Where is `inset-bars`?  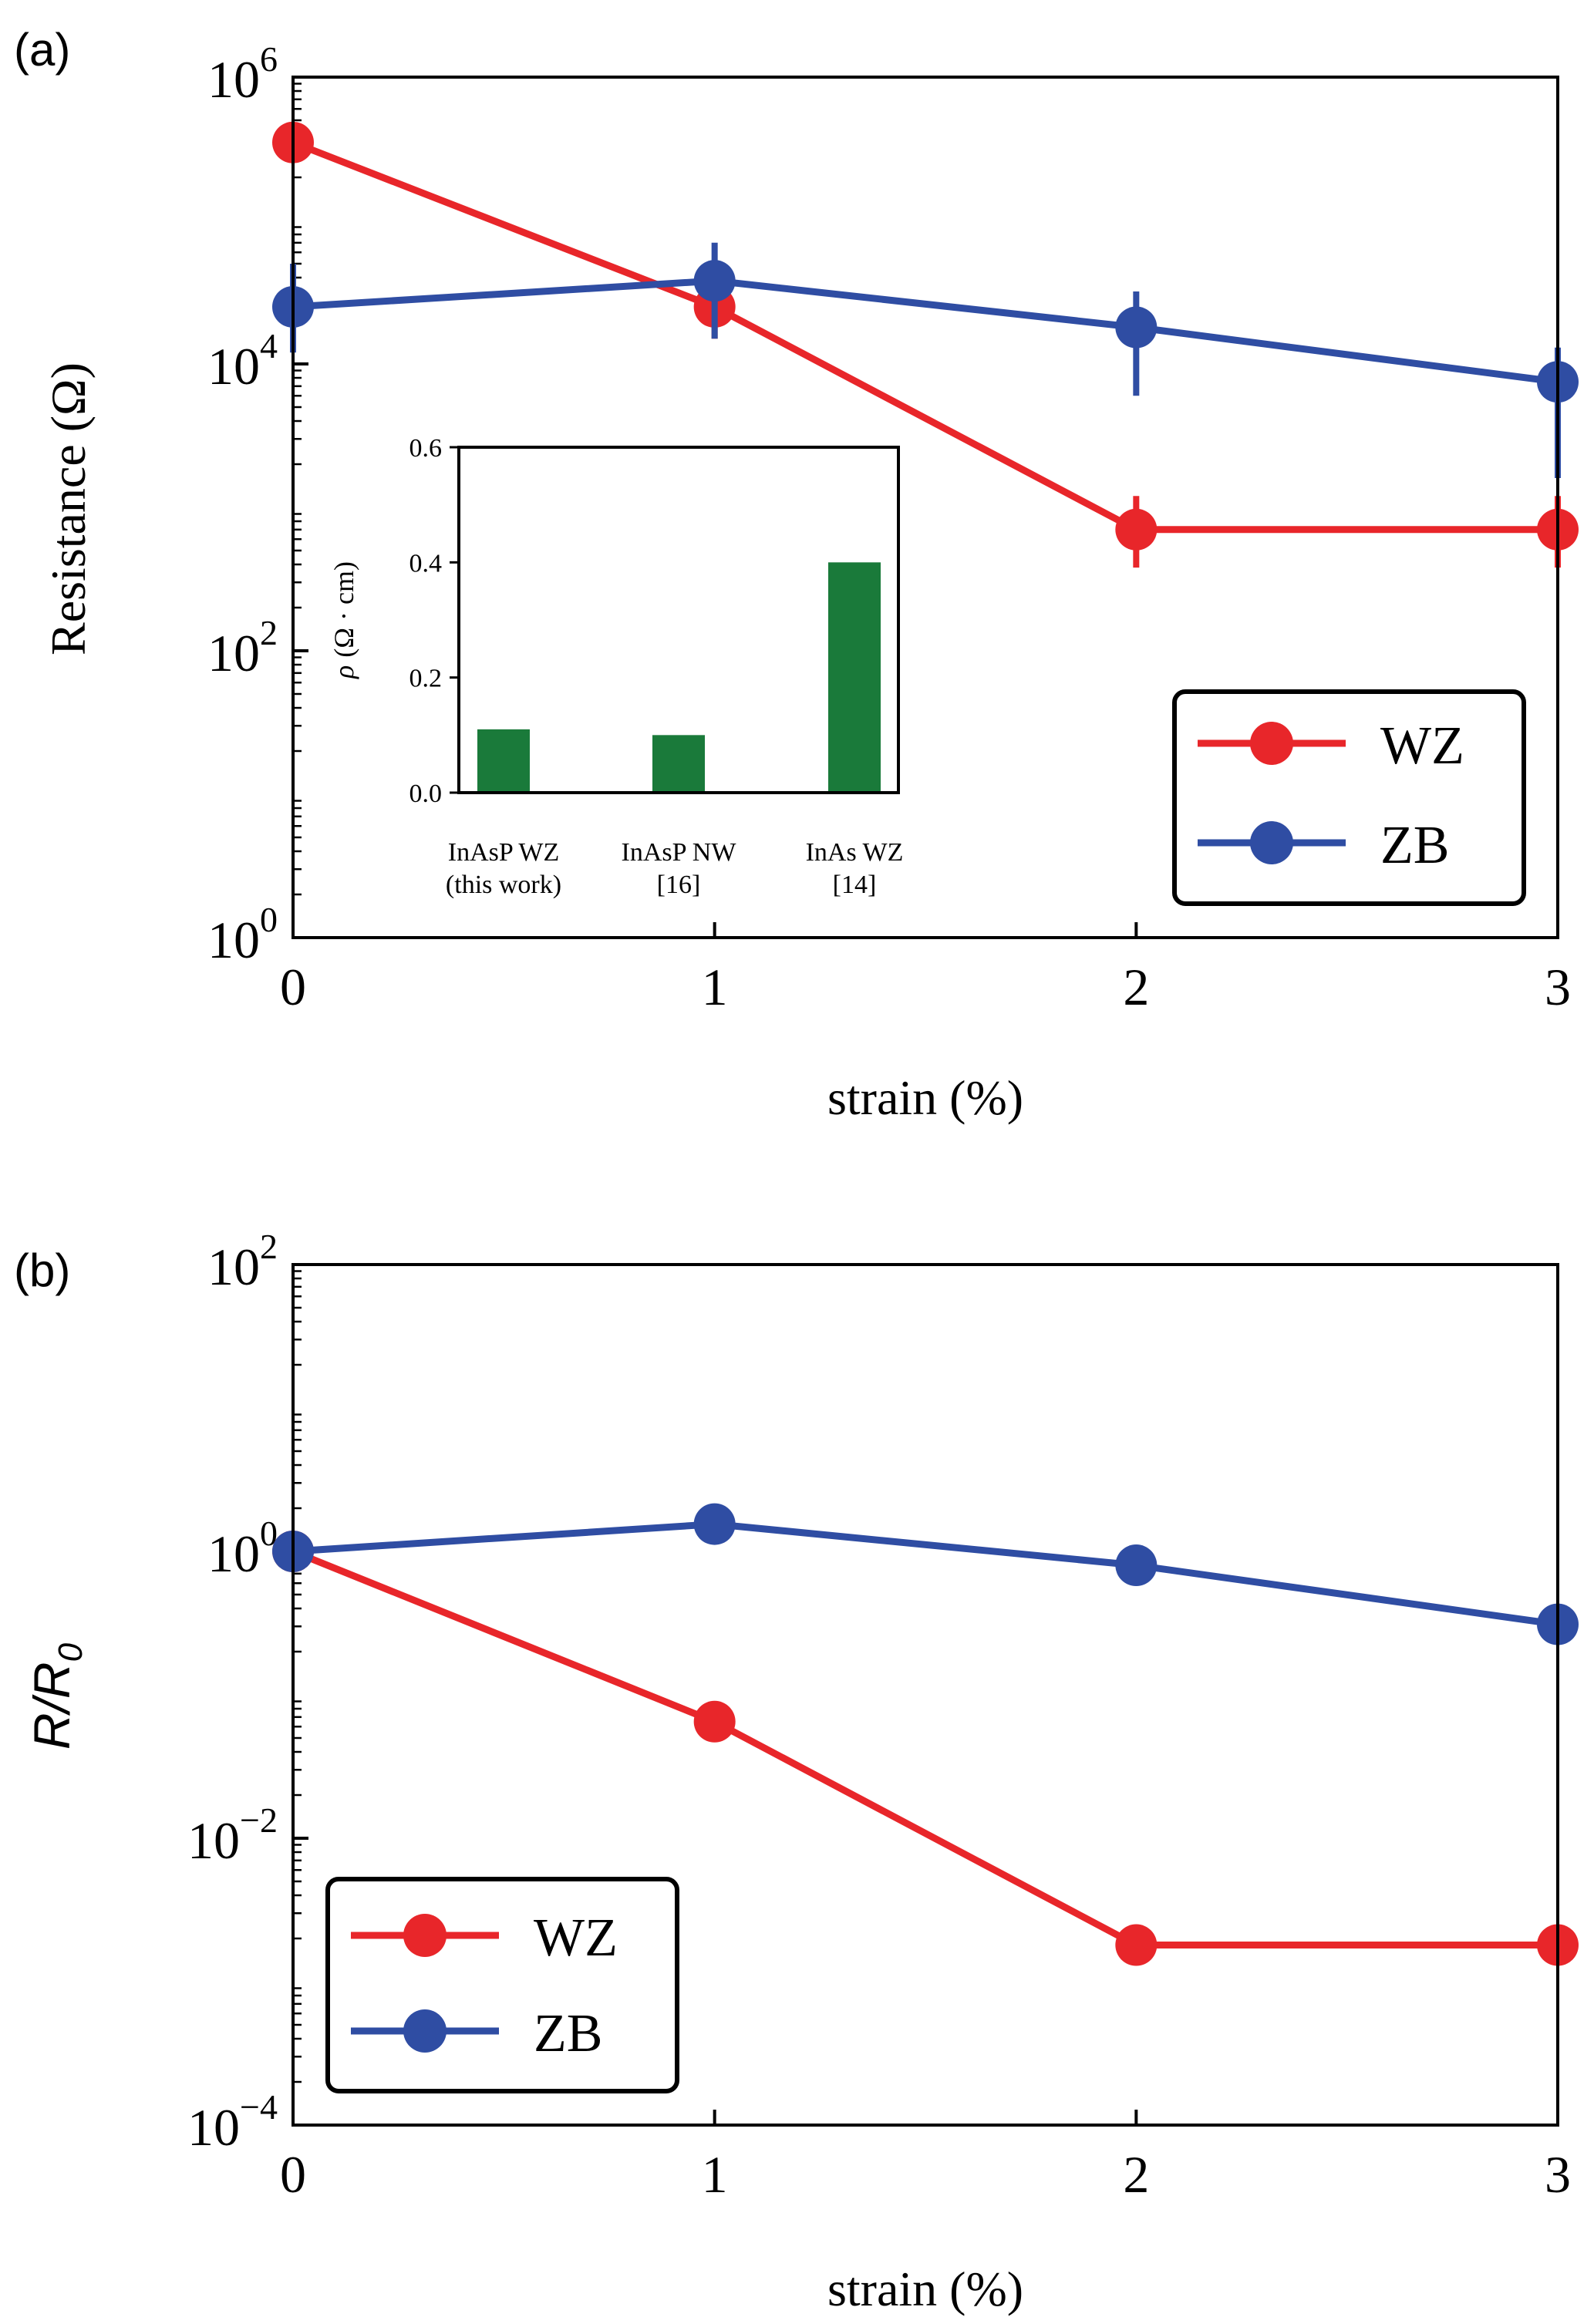 inset-bars is located at coordinates (679, 677).